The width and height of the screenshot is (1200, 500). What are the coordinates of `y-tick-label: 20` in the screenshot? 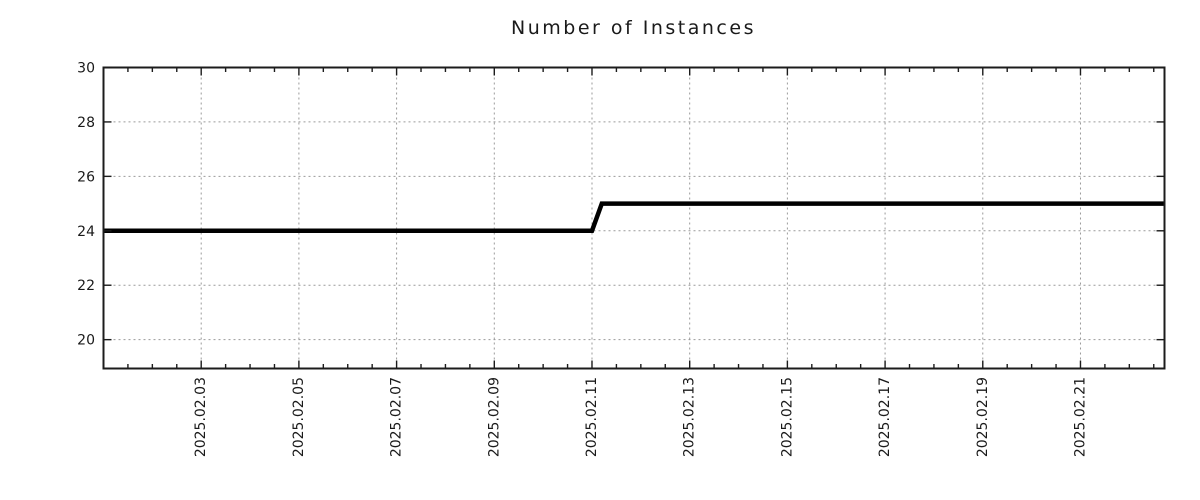 It's located at (86, 341).